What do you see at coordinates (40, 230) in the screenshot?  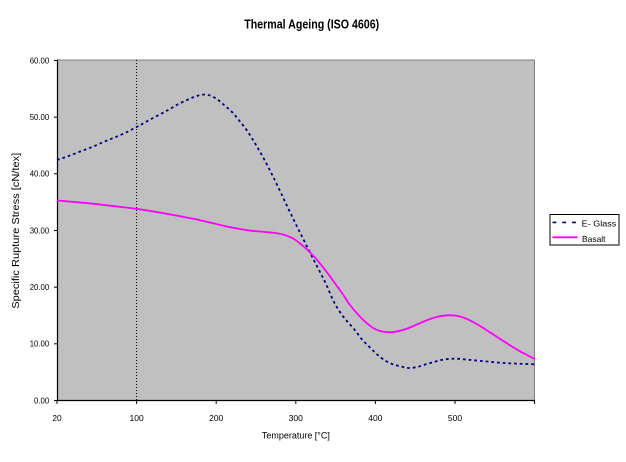 I see `svg-text: 30.00` at bounding box center [40, 230].